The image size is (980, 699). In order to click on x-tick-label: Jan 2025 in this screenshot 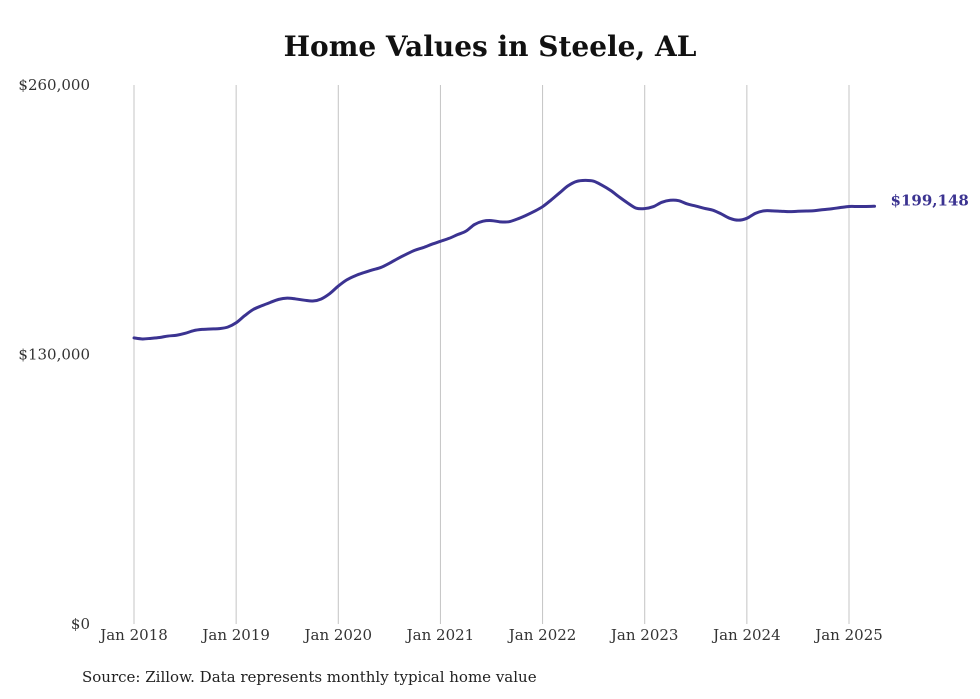, I will do `click(848, 635)`.